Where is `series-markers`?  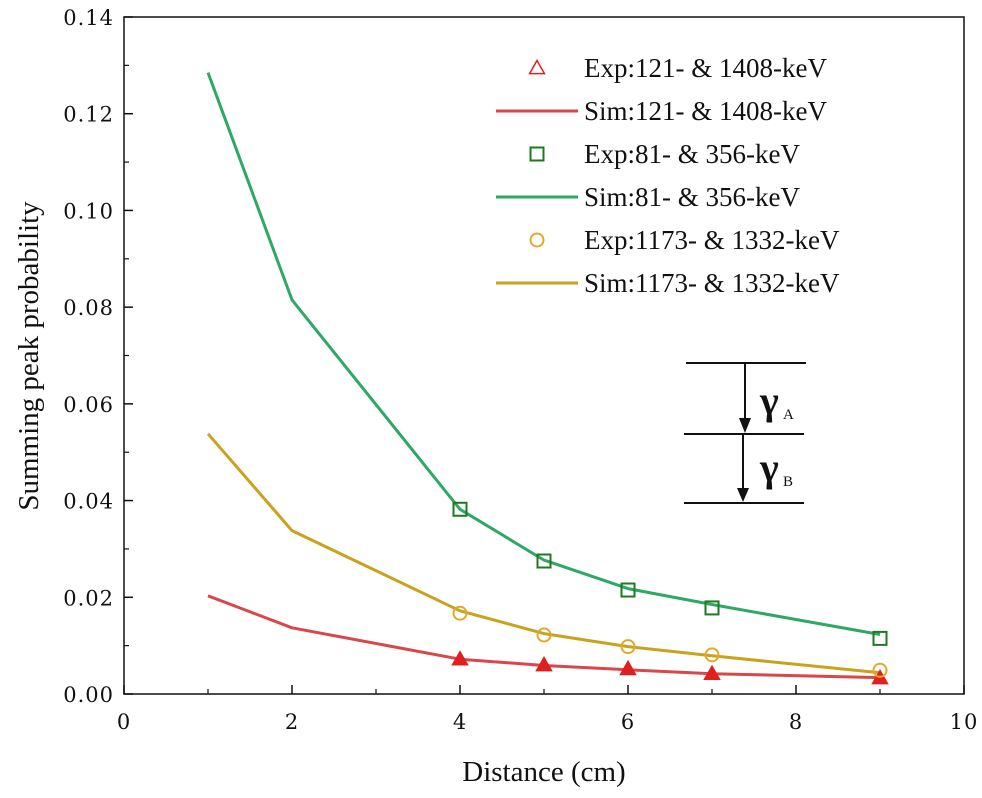 series-markers is located at coordinates (670, 593).